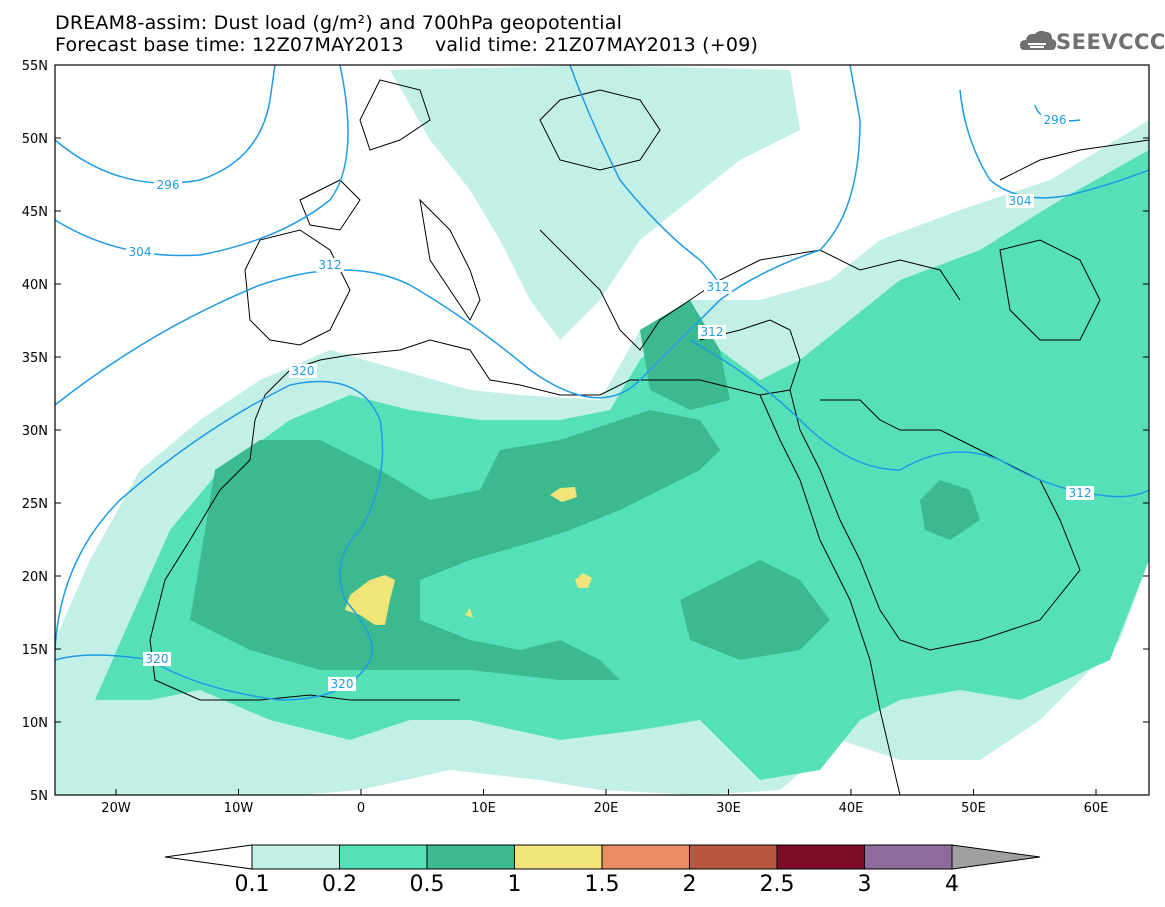 This screenshot has width=1165, height=907. What do you see at coordinates (851, 808) in the screenshot?
I see `lon-label: 40E` at bounding box center [851, 808].